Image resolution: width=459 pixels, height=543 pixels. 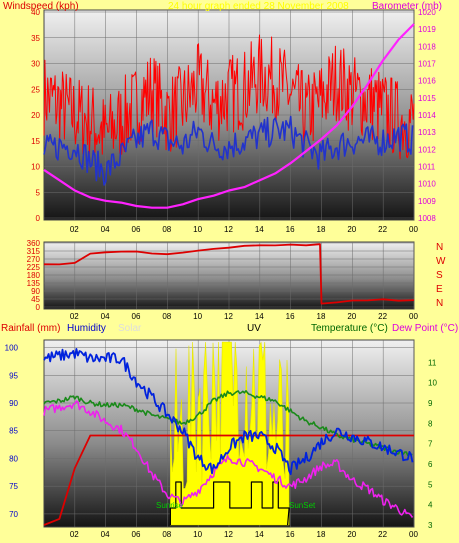 What do you see at coordinates (12, 348) in the screenshot?
I see `humidity-tick: 100` at bounding box center [12, 348].